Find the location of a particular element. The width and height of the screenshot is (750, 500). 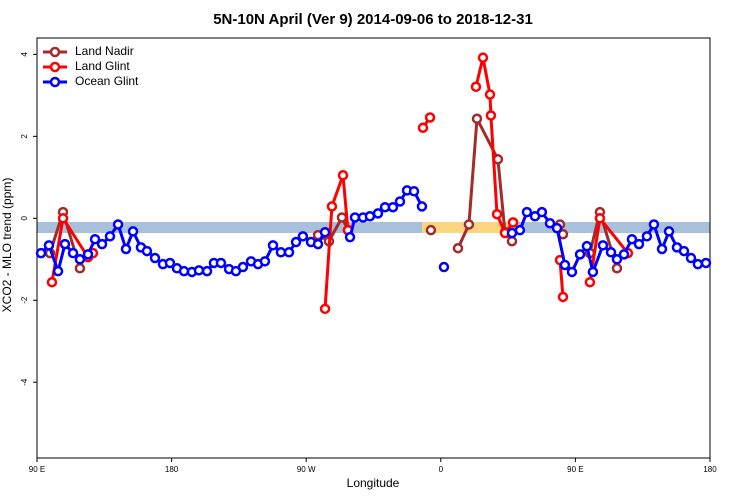

x-tick-label: 0 is located at coordinates (441, 469).